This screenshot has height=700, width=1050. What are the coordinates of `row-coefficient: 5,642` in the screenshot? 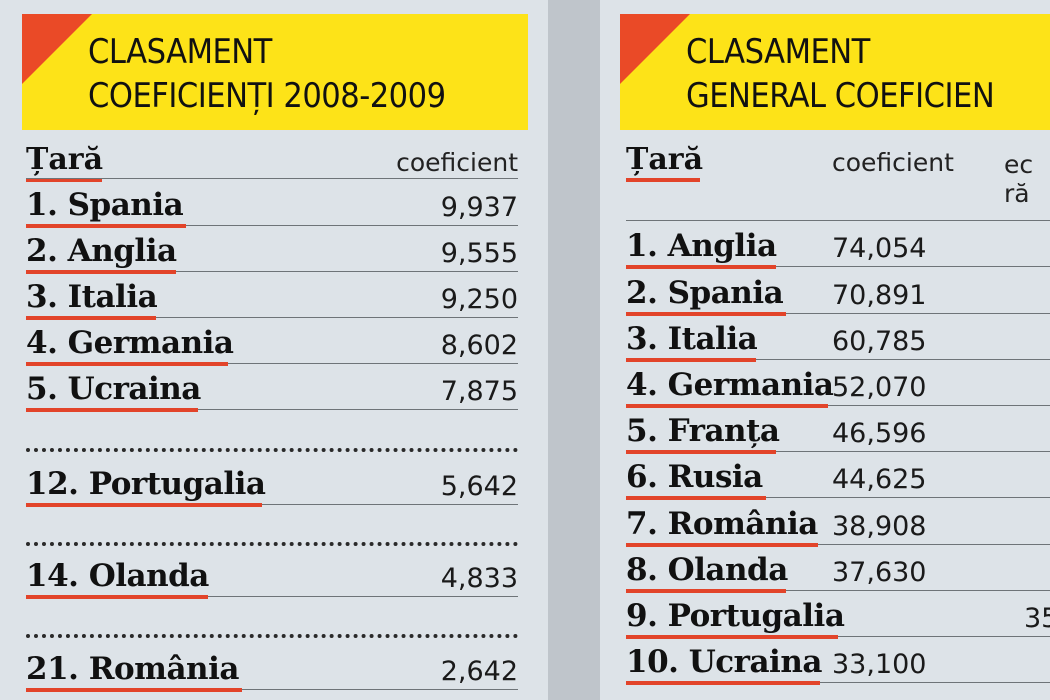 It's located at (479, 486).